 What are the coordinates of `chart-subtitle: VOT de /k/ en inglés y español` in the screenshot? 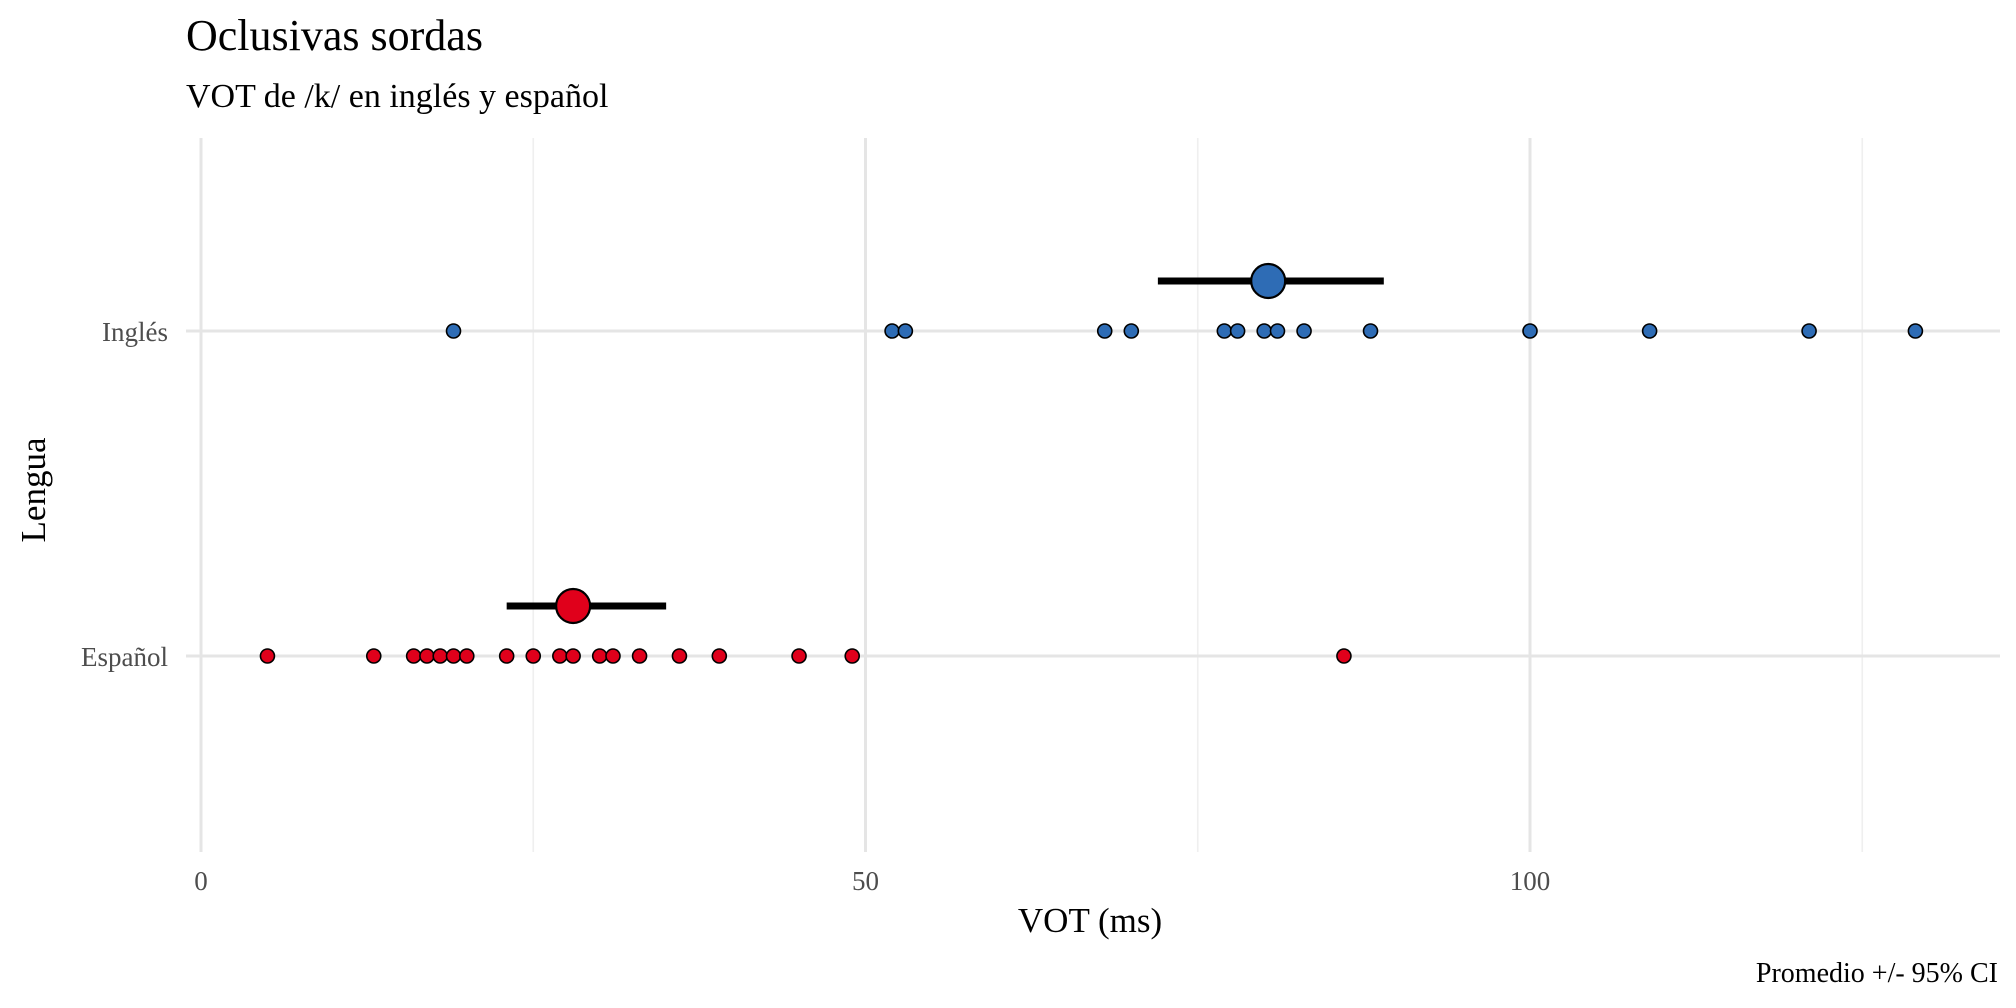 It's located at (397, 96).